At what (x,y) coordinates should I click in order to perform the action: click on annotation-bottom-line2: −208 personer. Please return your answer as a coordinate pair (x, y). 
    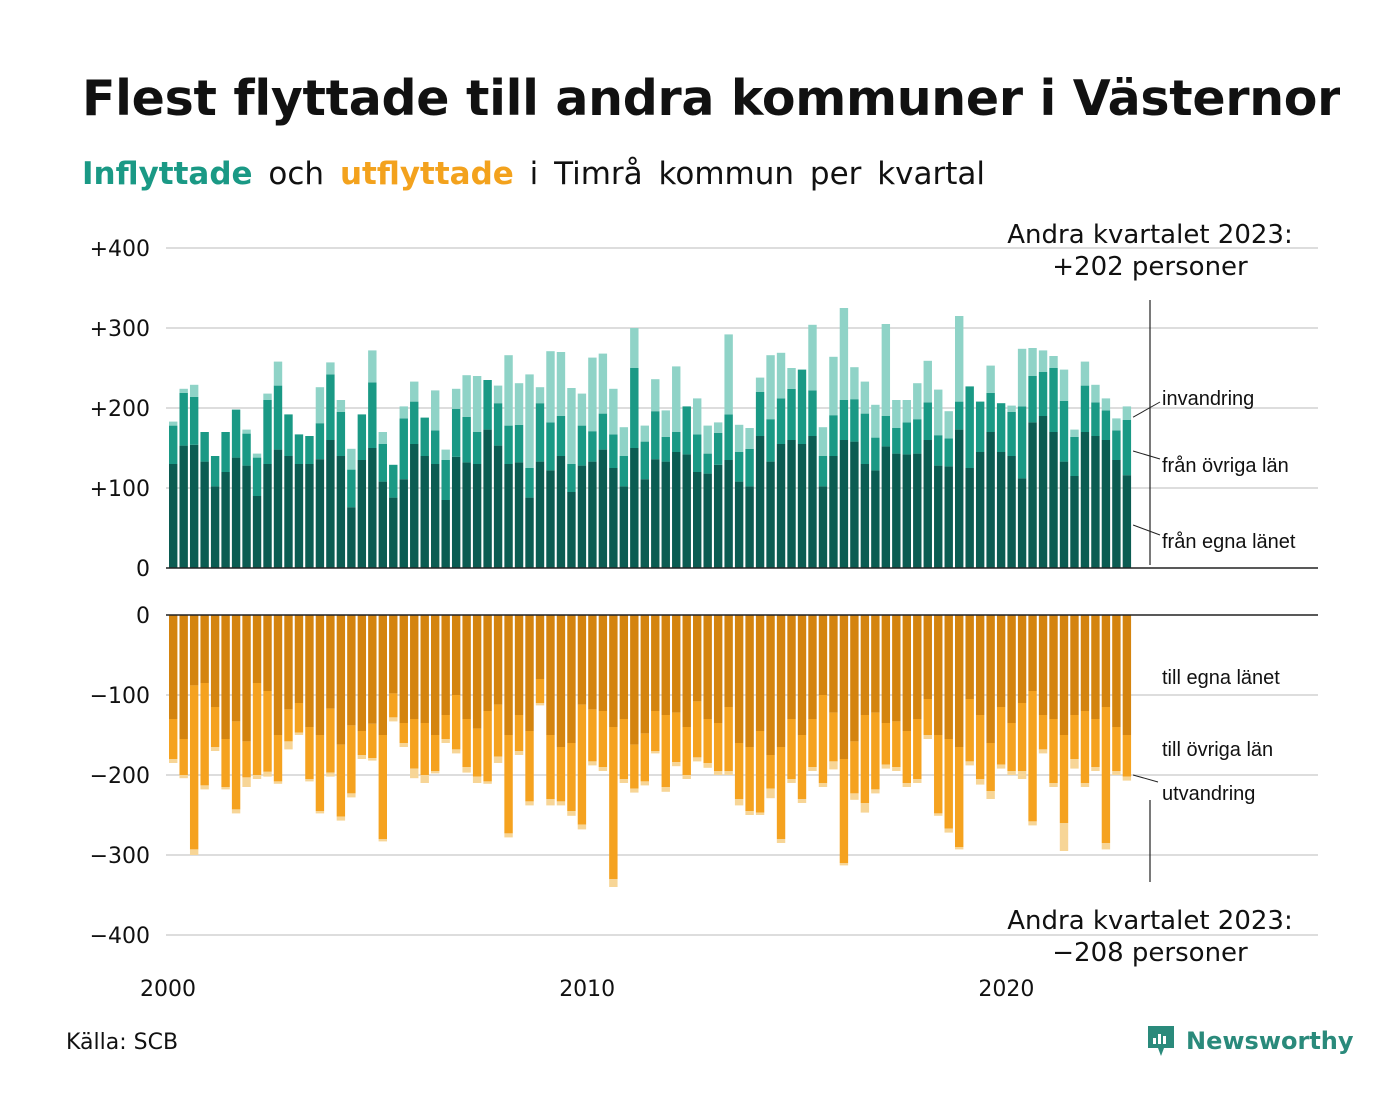
    Looking at the image, I should click on (1150, 953).